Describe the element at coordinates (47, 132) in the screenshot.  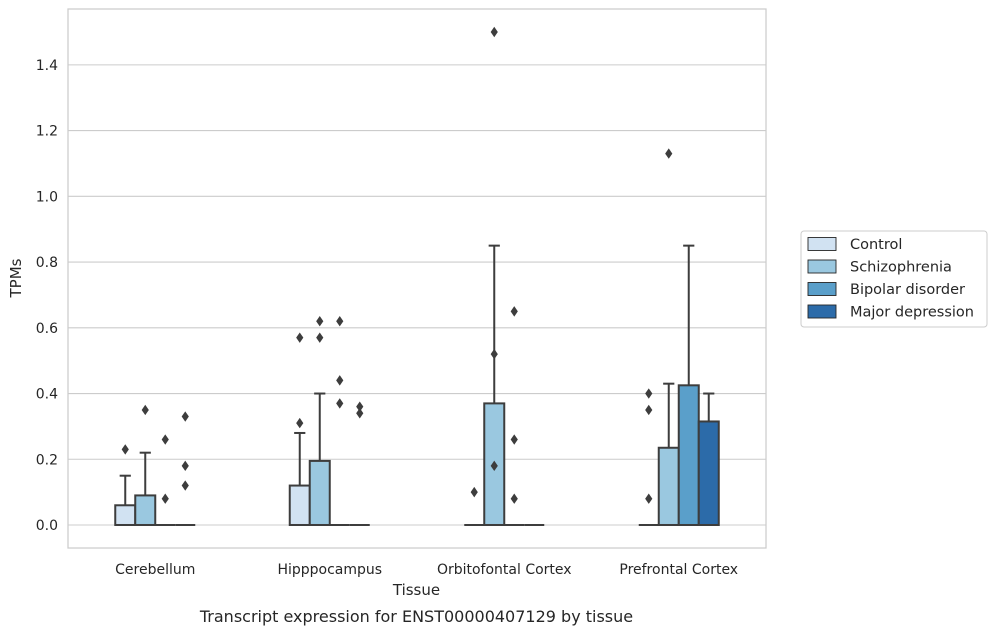
I see `y-tick-label: 1.2` at that location.